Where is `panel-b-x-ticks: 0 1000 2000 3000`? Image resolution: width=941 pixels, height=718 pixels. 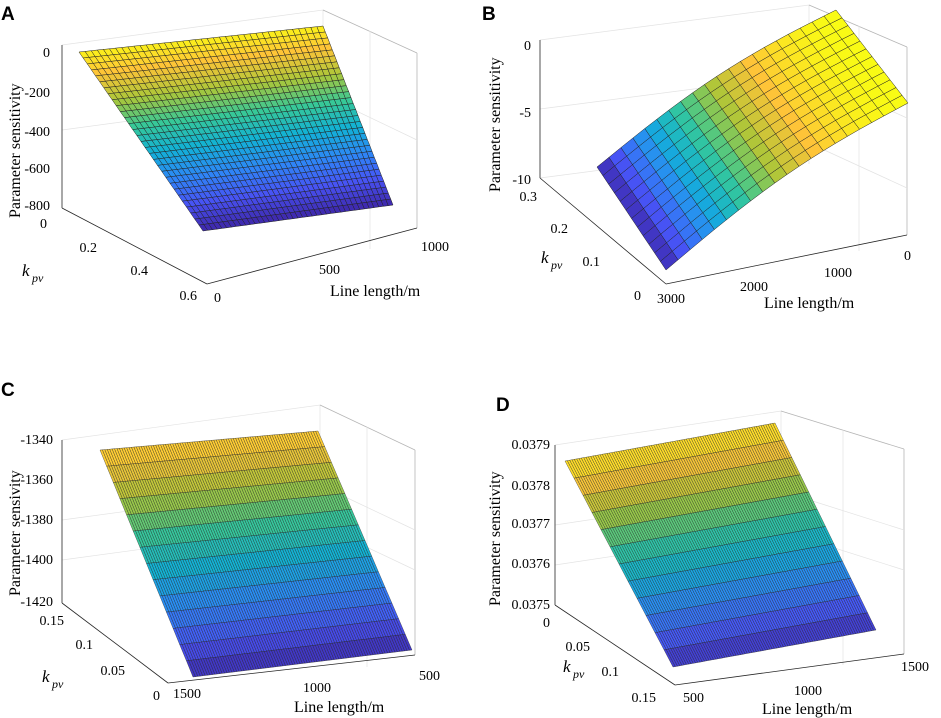 panel-b-x-ticks: 0 1000 2000 3000 is located at coordinates (784, 278).